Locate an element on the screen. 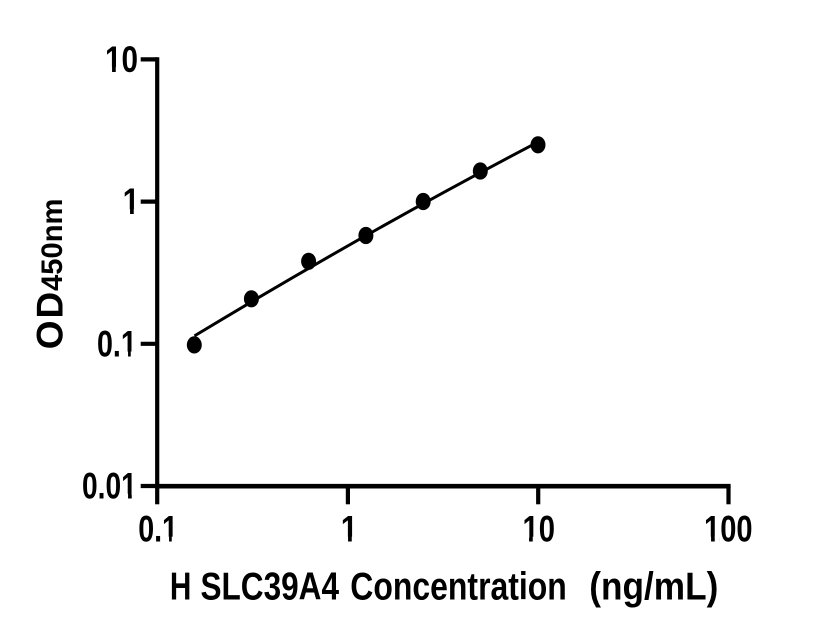 The image size is (816, 640). svg-text: SLC39A4 is located at coordinates (270, 587).